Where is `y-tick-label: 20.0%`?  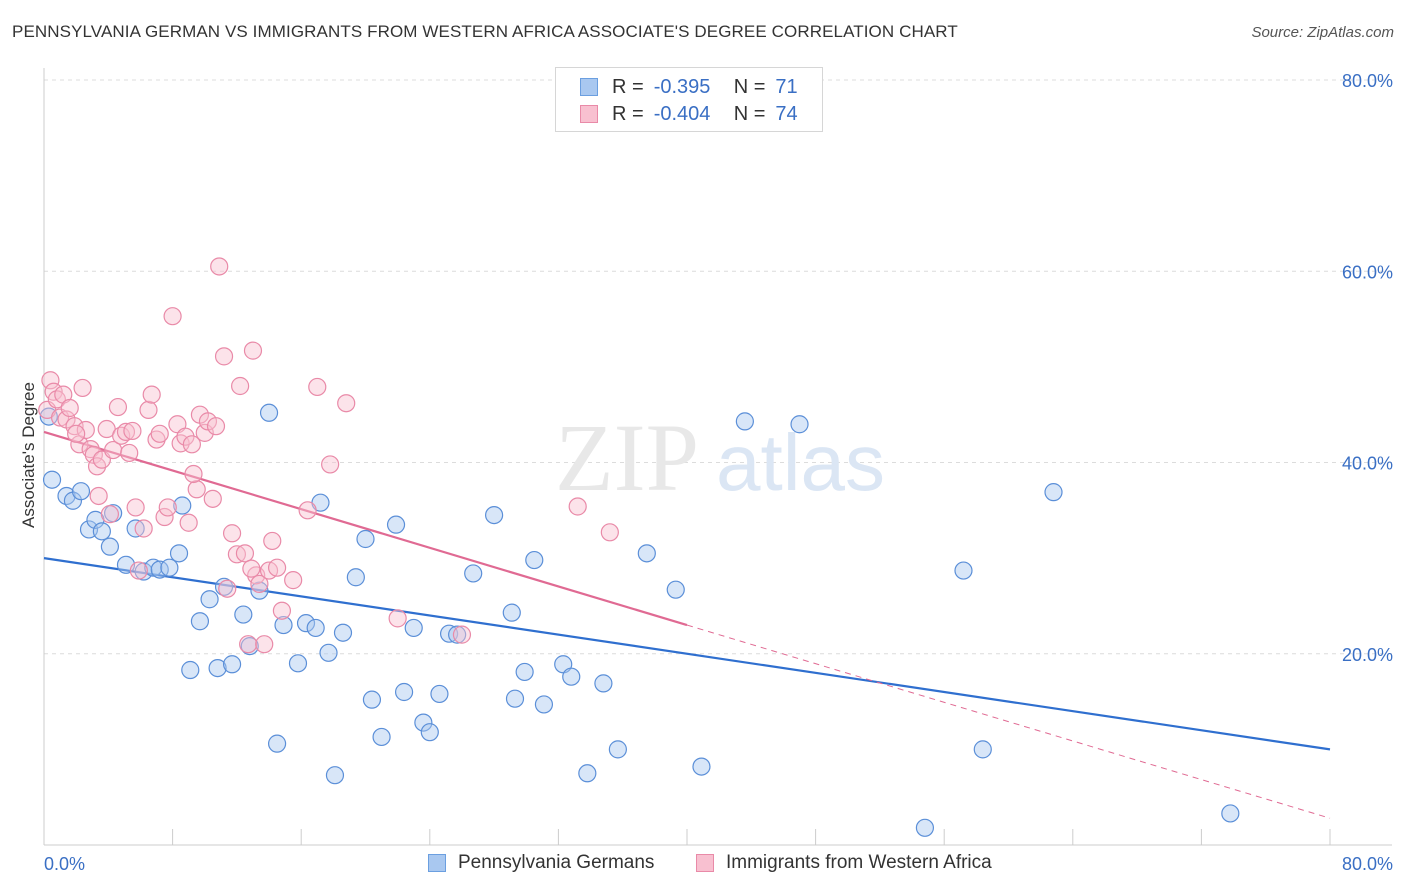 y-tick-label: 20.0% is located at coordinates (1367, 655).